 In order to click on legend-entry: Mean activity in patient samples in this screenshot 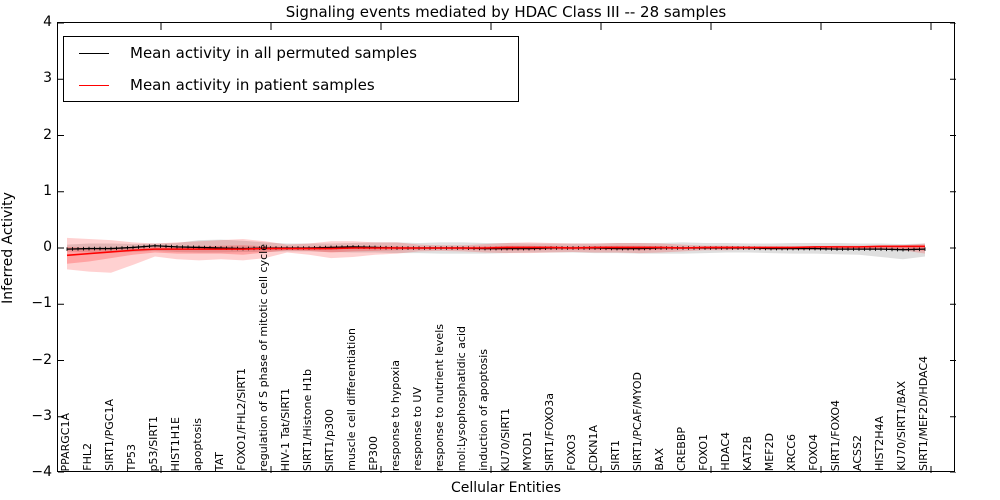, I will do `click(291, 85)`.